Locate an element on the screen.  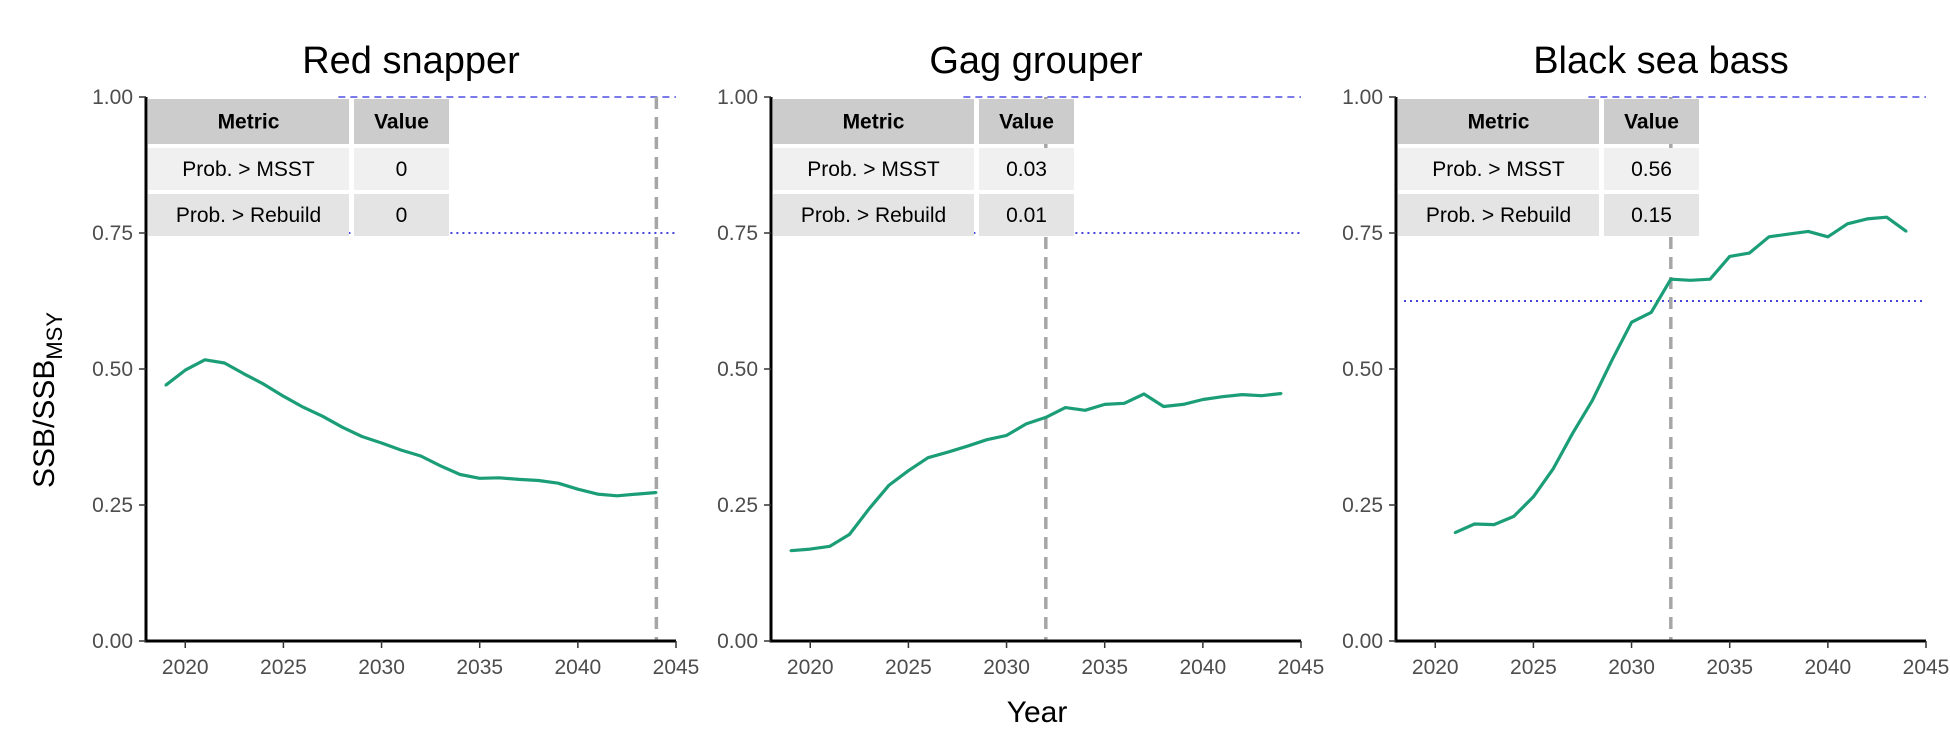
table-cell-text: 0.03 is located at coordinates (1026, 169).